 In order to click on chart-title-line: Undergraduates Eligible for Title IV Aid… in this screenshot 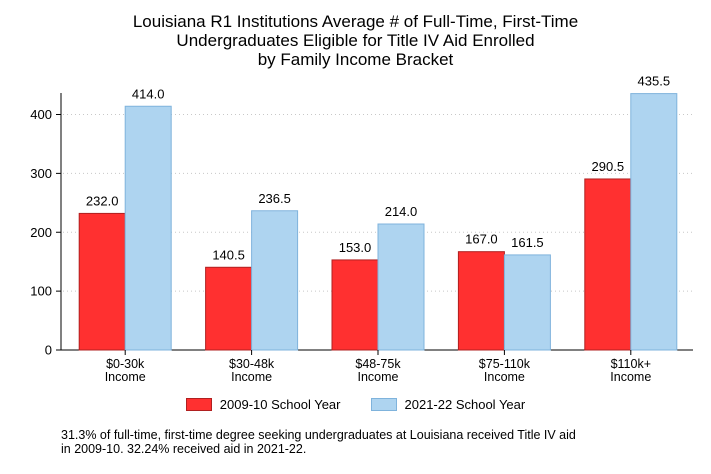, I will do `click(355, 40)`.